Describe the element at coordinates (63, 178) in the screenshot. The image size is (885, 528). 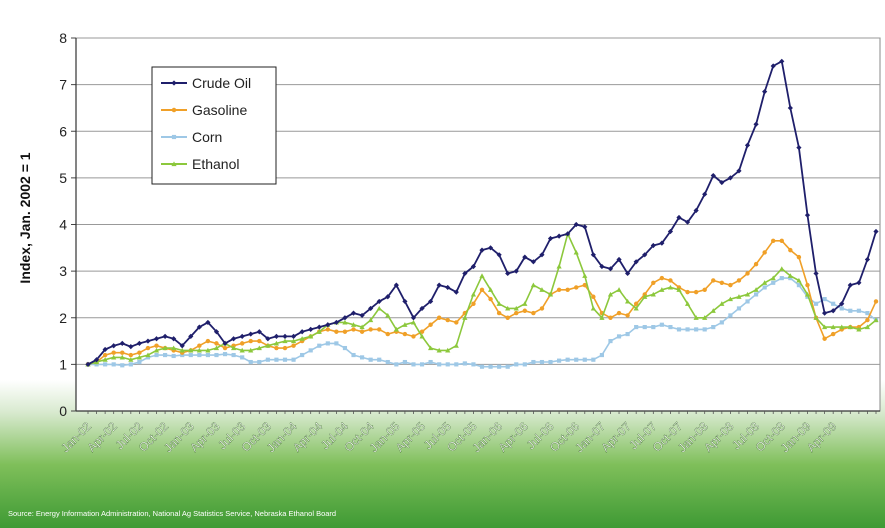
I see `y-tick-label: 5` at that location.